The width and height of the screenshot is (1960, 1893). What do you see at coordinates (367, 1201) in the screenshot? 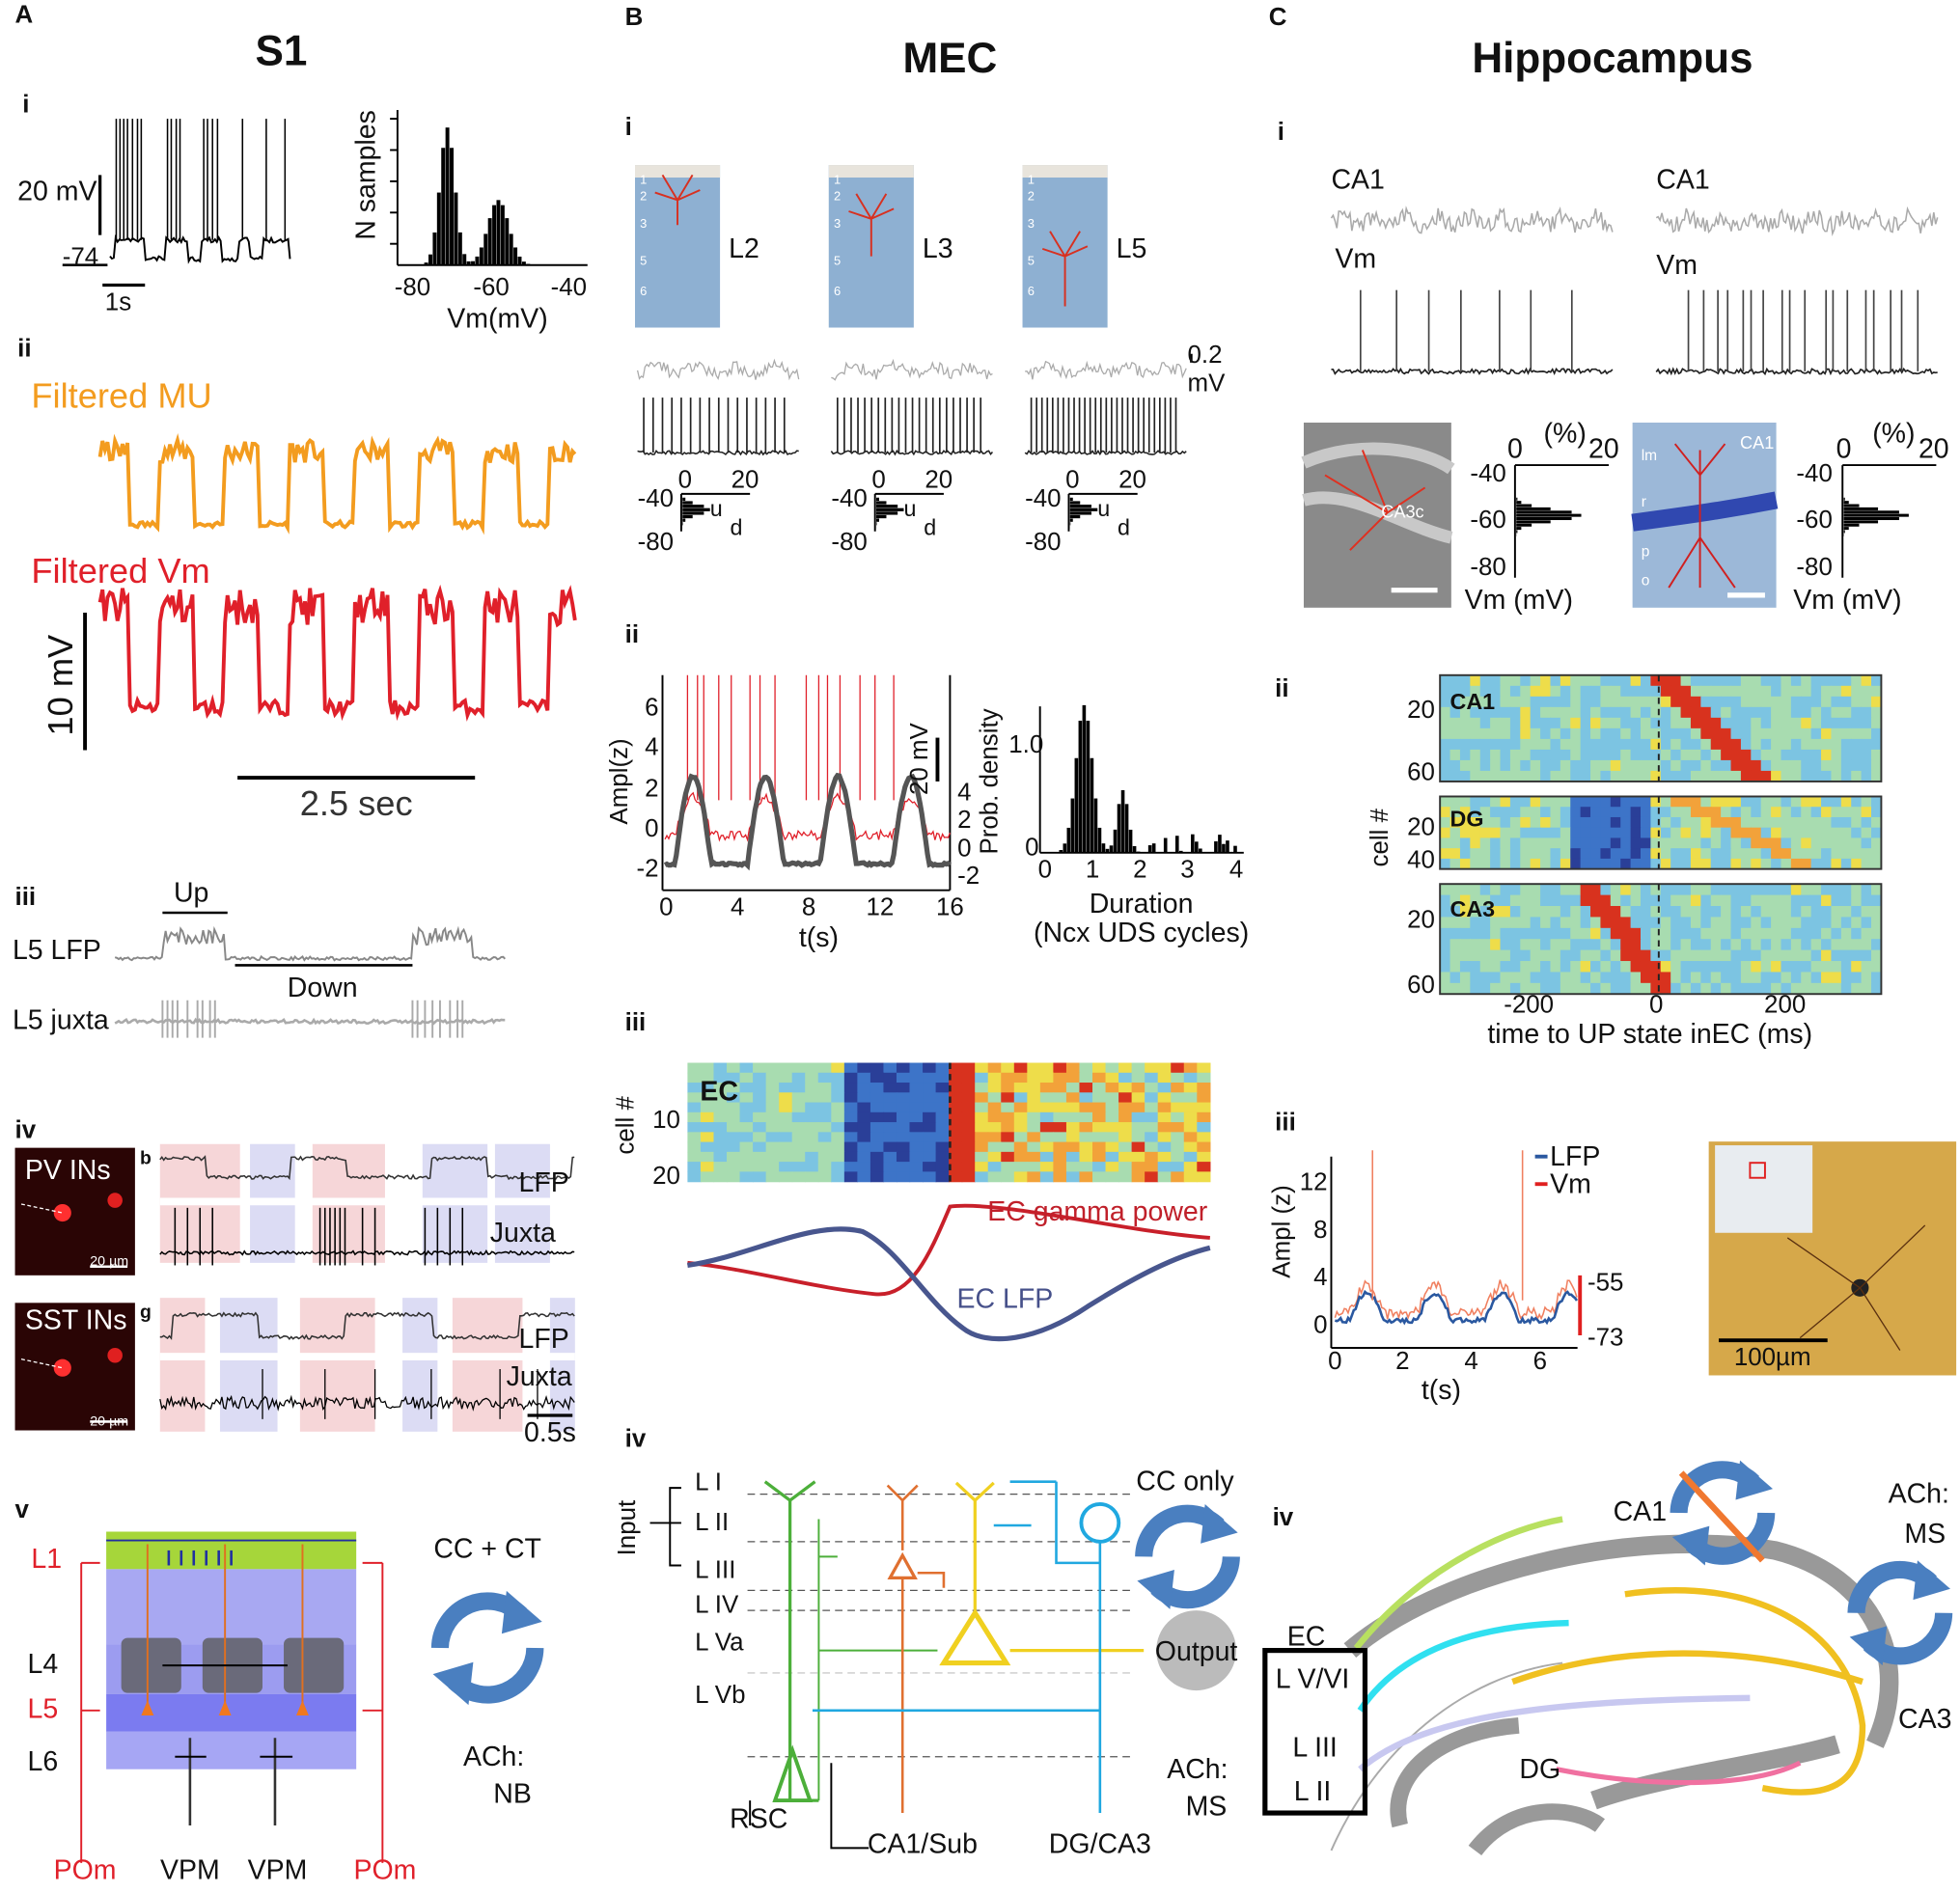
I see `gap` at bounding box center [367, 1201].